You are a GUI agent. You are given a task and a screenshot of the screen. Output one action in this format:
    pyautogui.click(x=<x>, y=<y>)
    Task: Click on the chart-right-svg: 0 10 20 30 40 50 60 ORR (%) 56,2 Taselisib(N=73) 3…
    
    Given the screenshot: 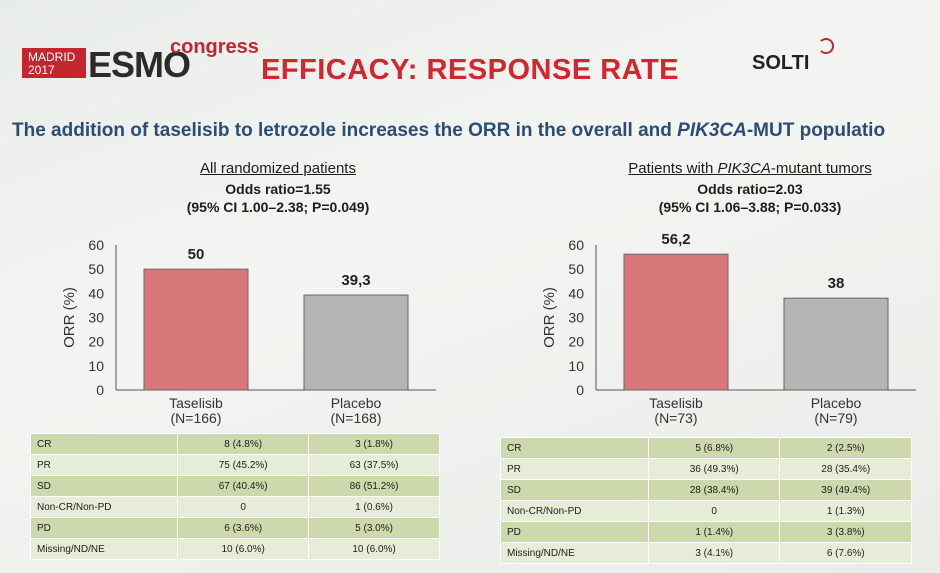 What is the action you would take?
    pyautogui.click(x=728, y=328)
    